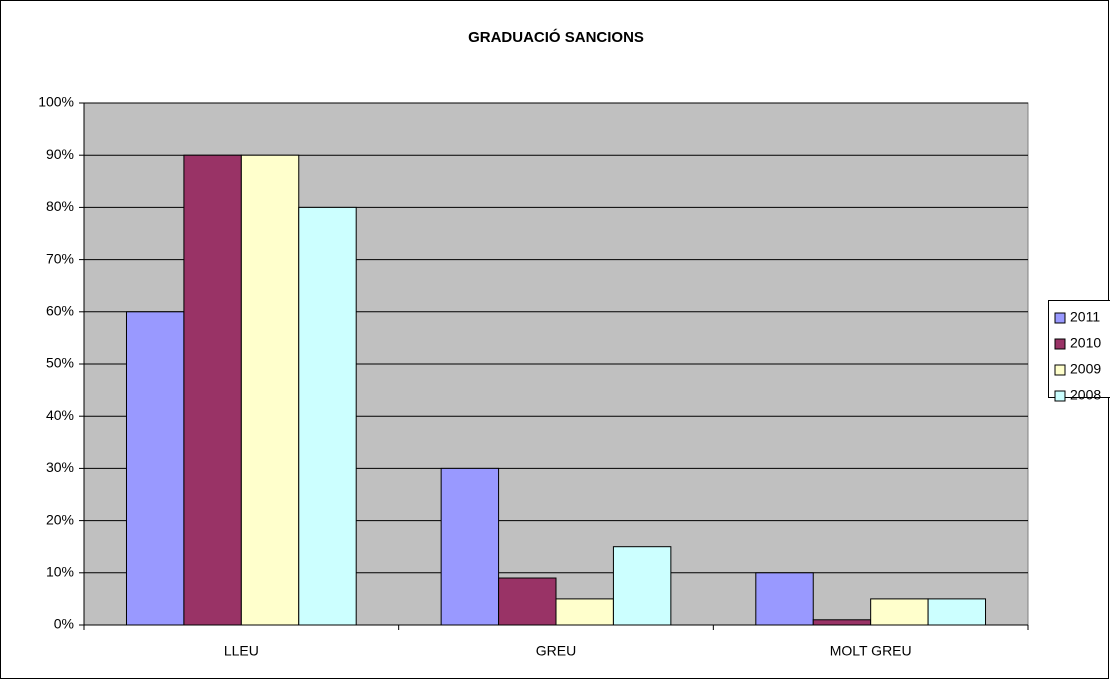 The width and height of the screenshot is (1110, 684). I want to click on legend-label: 2011, so click(1085, 317).